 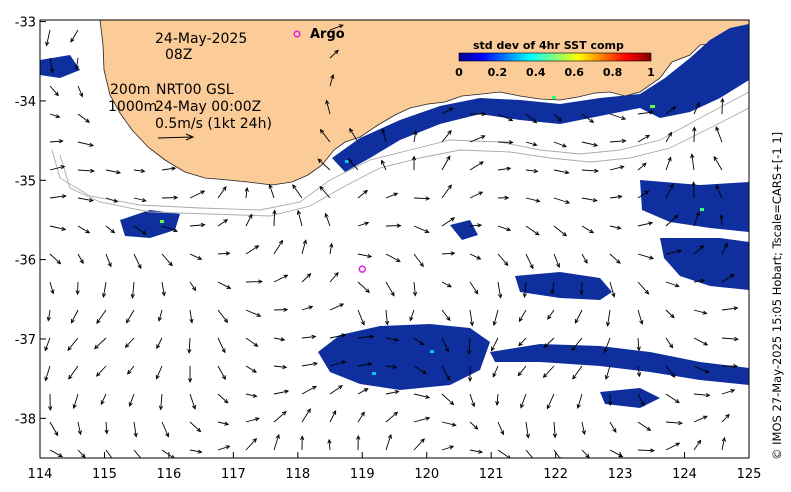 What do you see at coordinates (25, 340) in the screenshot?
I see `y-tick-label: -37` at bounding box center [25, 340].